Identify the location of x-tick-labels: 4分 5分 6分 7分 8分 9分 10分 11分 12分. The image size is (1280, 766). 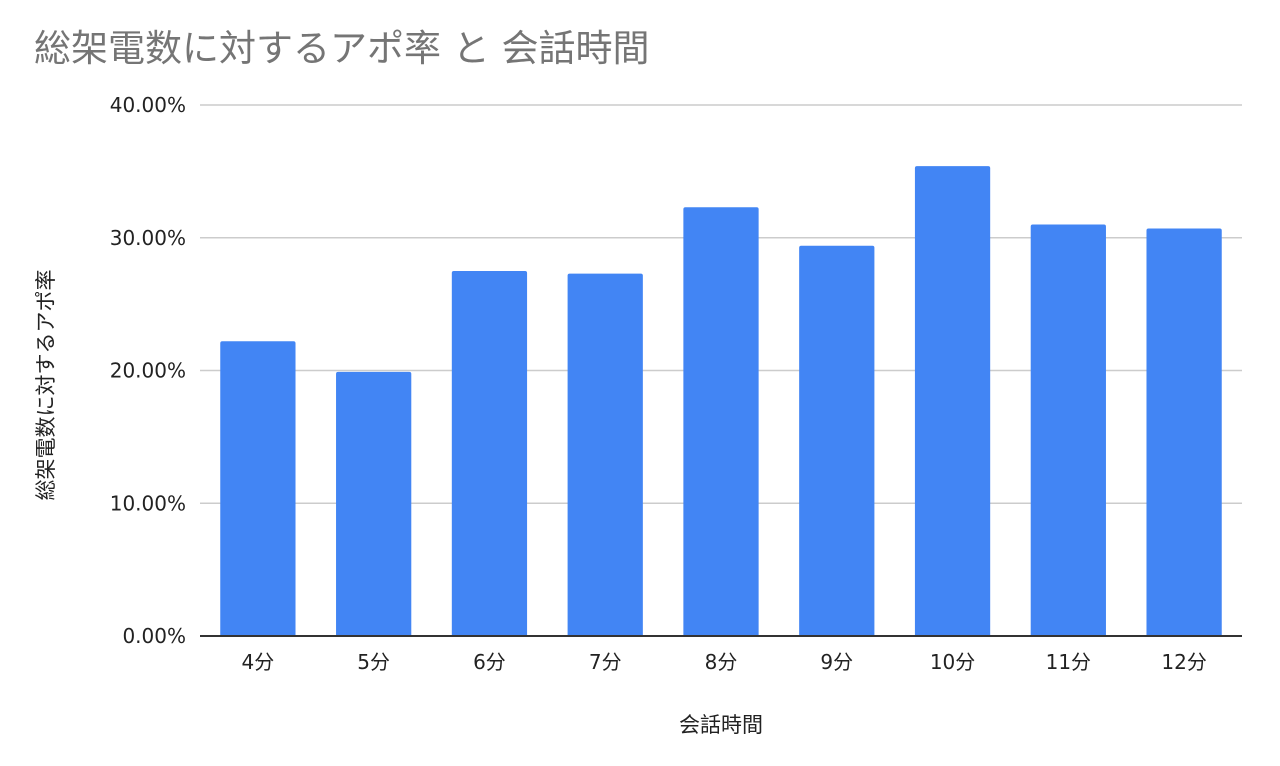
(724, 662).